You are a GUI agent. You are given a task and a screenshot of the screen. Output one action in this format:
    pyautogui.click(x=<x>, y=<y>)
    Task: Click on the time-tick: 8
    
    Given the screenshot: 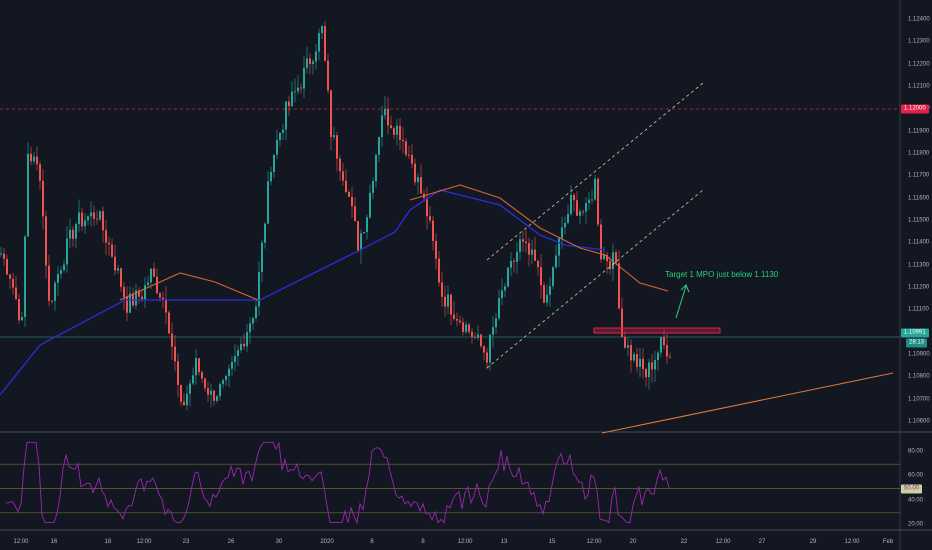 What is the action you would take?
    pyautogui.click(x=423, y=542)
    